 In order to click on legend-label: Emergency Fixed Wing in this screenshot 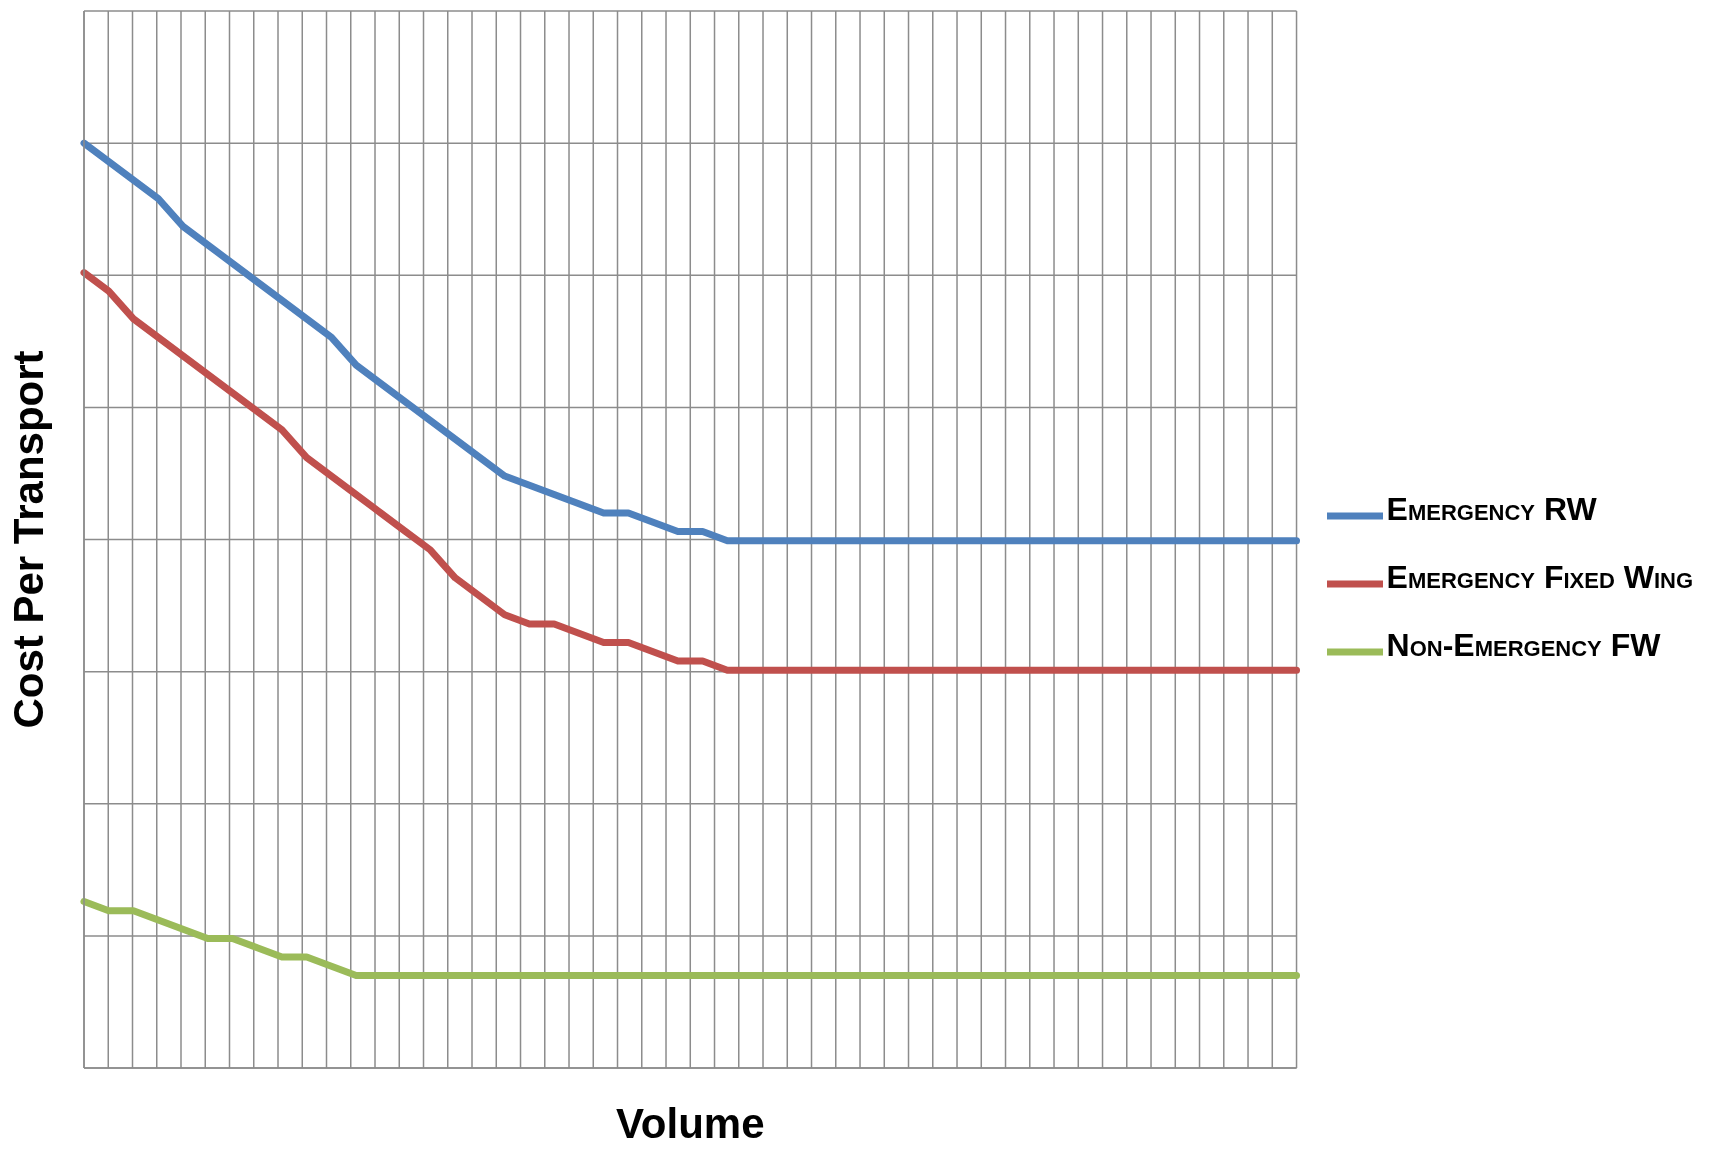, I will do `click(1539, 577)`.